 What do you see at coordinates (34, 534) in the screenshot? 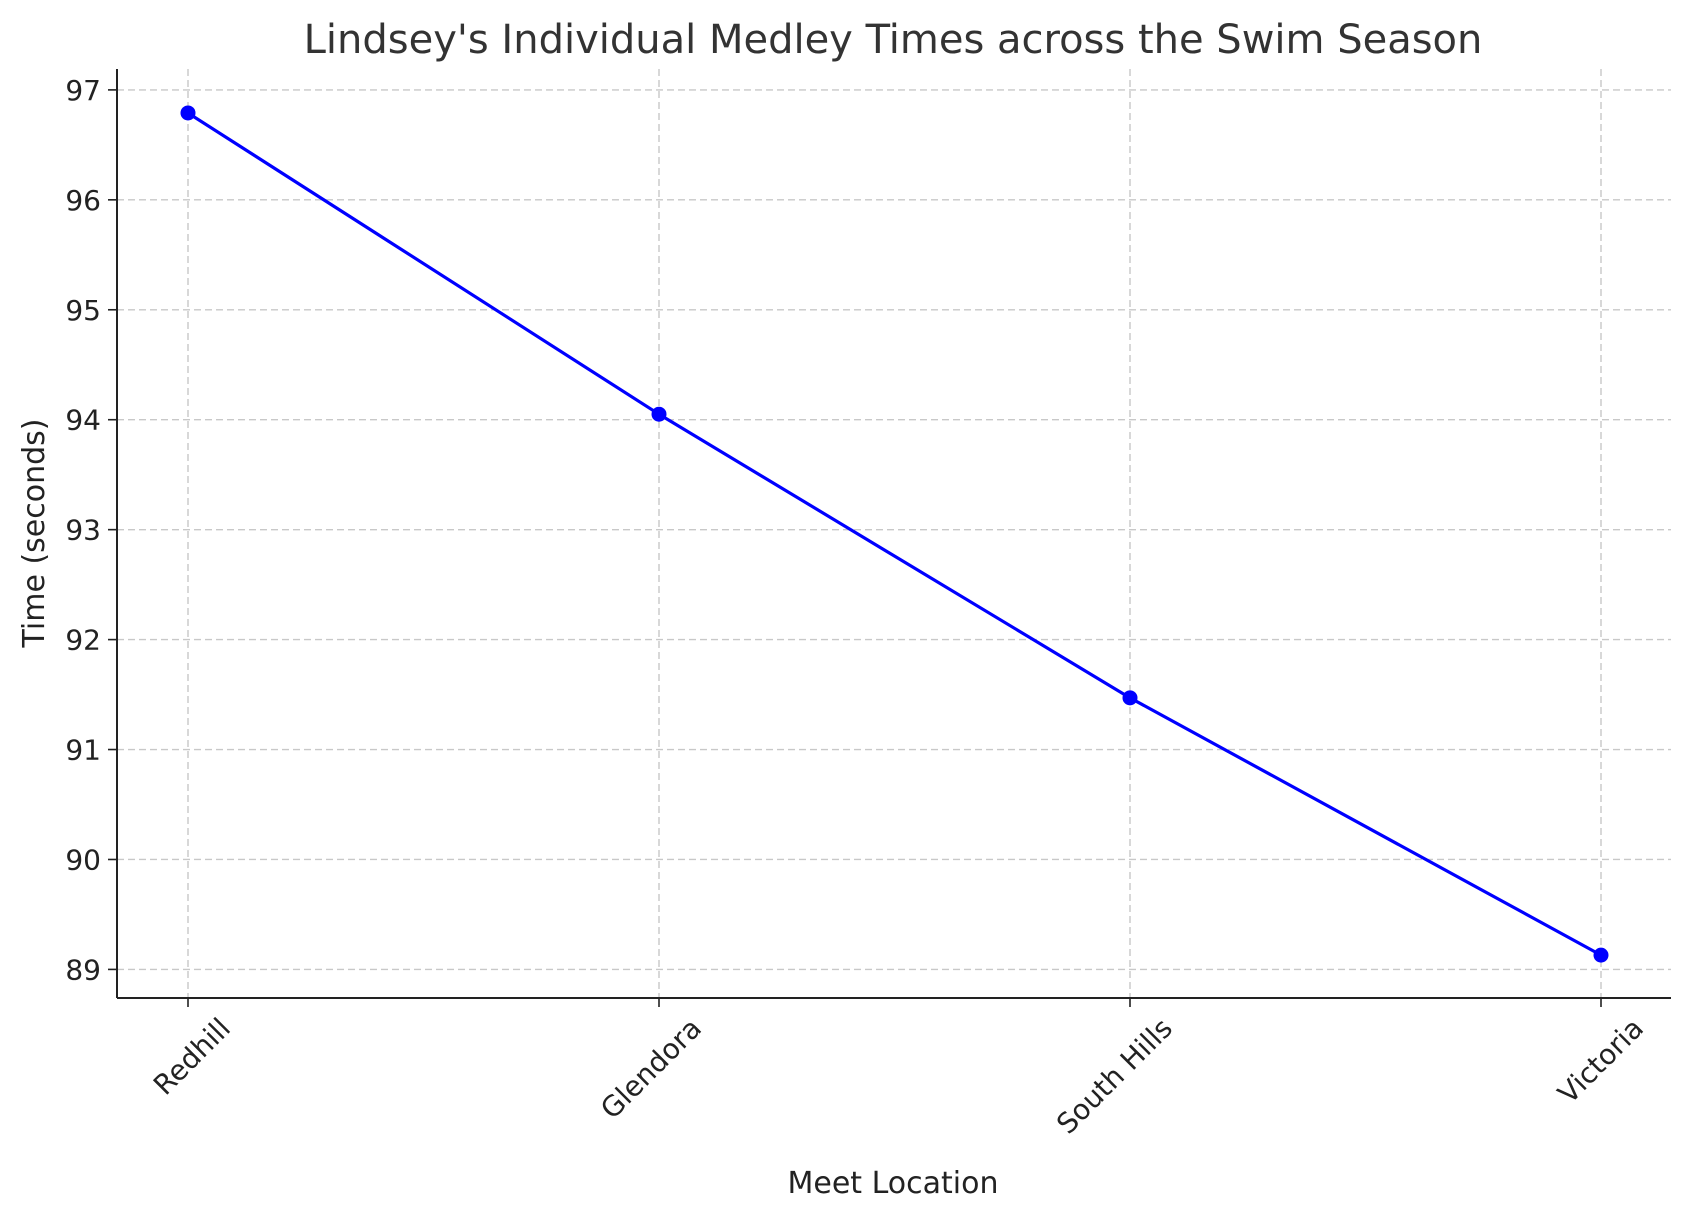
I see `y-axis-label: Time (seconds)` at bounding box center [34, 534].